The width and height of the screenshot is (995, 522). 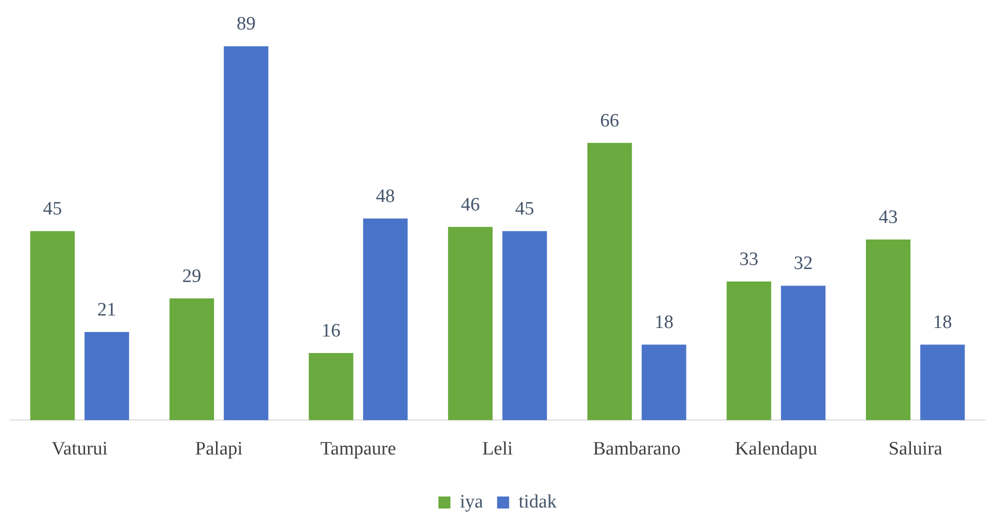 What do you see at coordinates (106, 309) in the screenshot?
I see `data-label: 21` at bounding box center [106, 309].